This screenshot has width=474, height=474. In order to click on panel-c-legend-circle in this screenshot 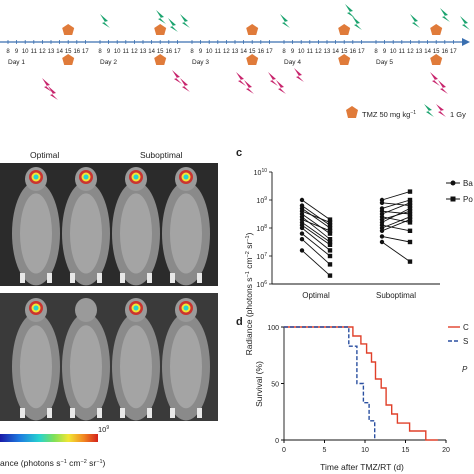, I will do `click(453, 183)`.